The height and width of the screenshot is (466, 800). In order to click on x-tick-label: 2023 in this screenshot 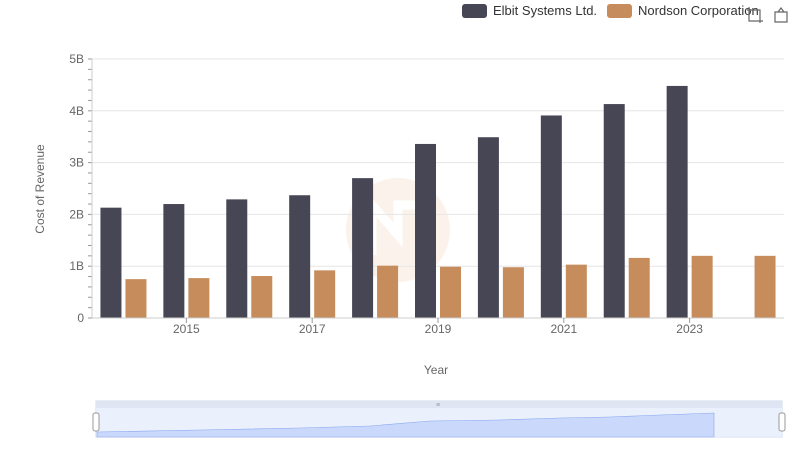, I will do `click(689, 329)`.